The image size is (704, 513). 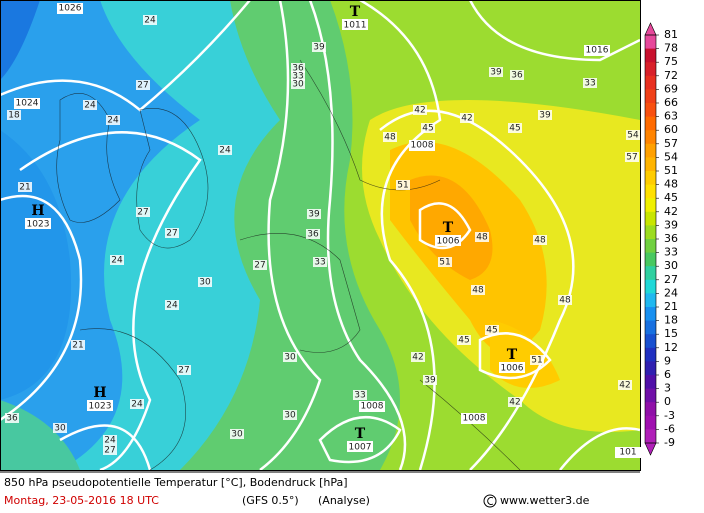 I want to click on copyright-icon, so click(x=490, y=501).